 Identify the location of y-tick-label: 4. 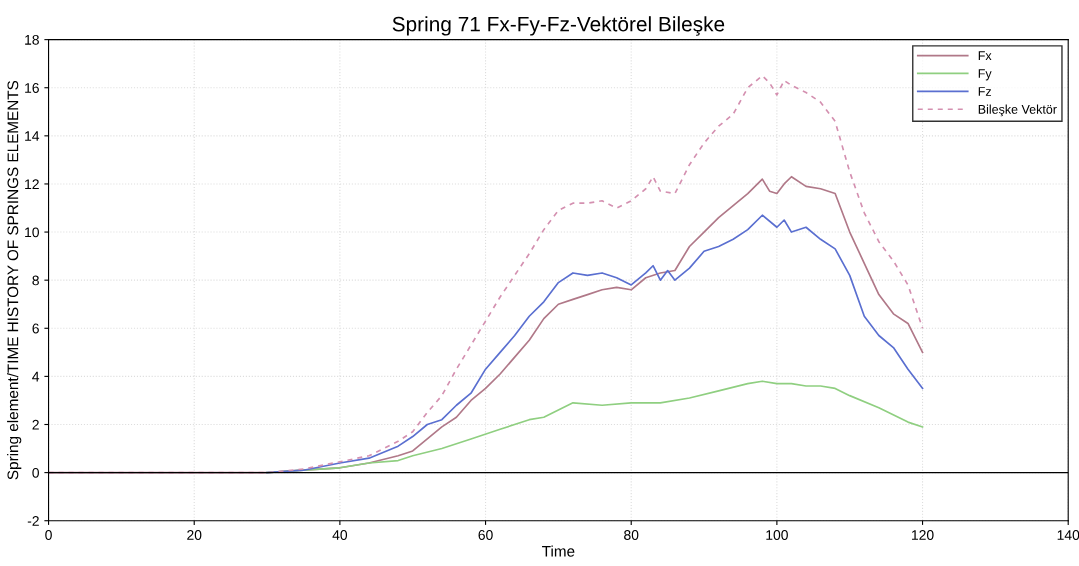
(36, 376).